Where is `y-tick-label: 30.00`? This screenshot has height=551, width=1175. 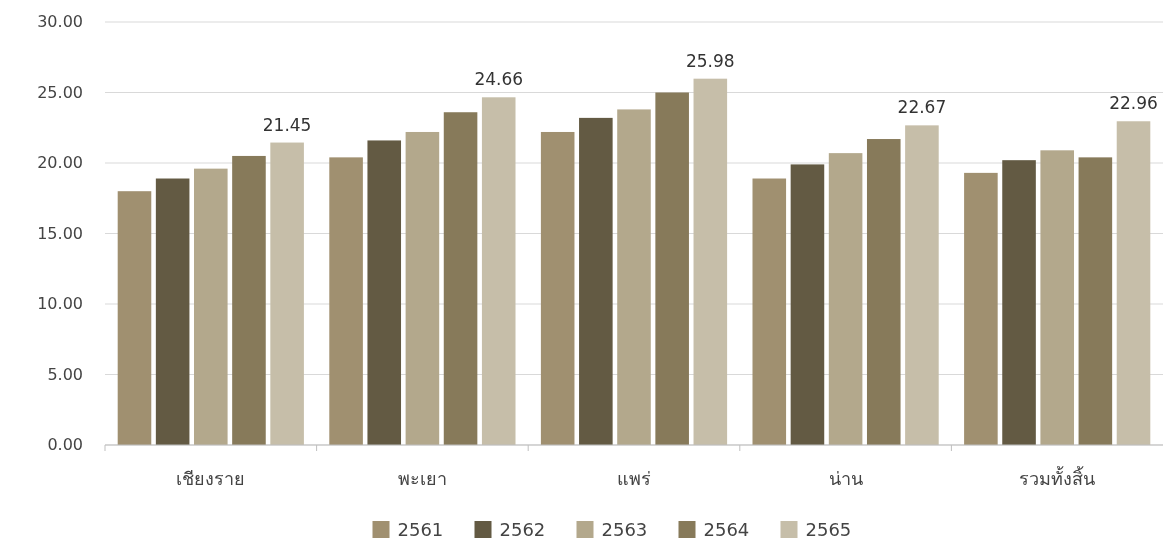 y-tick-label: 30.00 is located at coordinates (60, 21).